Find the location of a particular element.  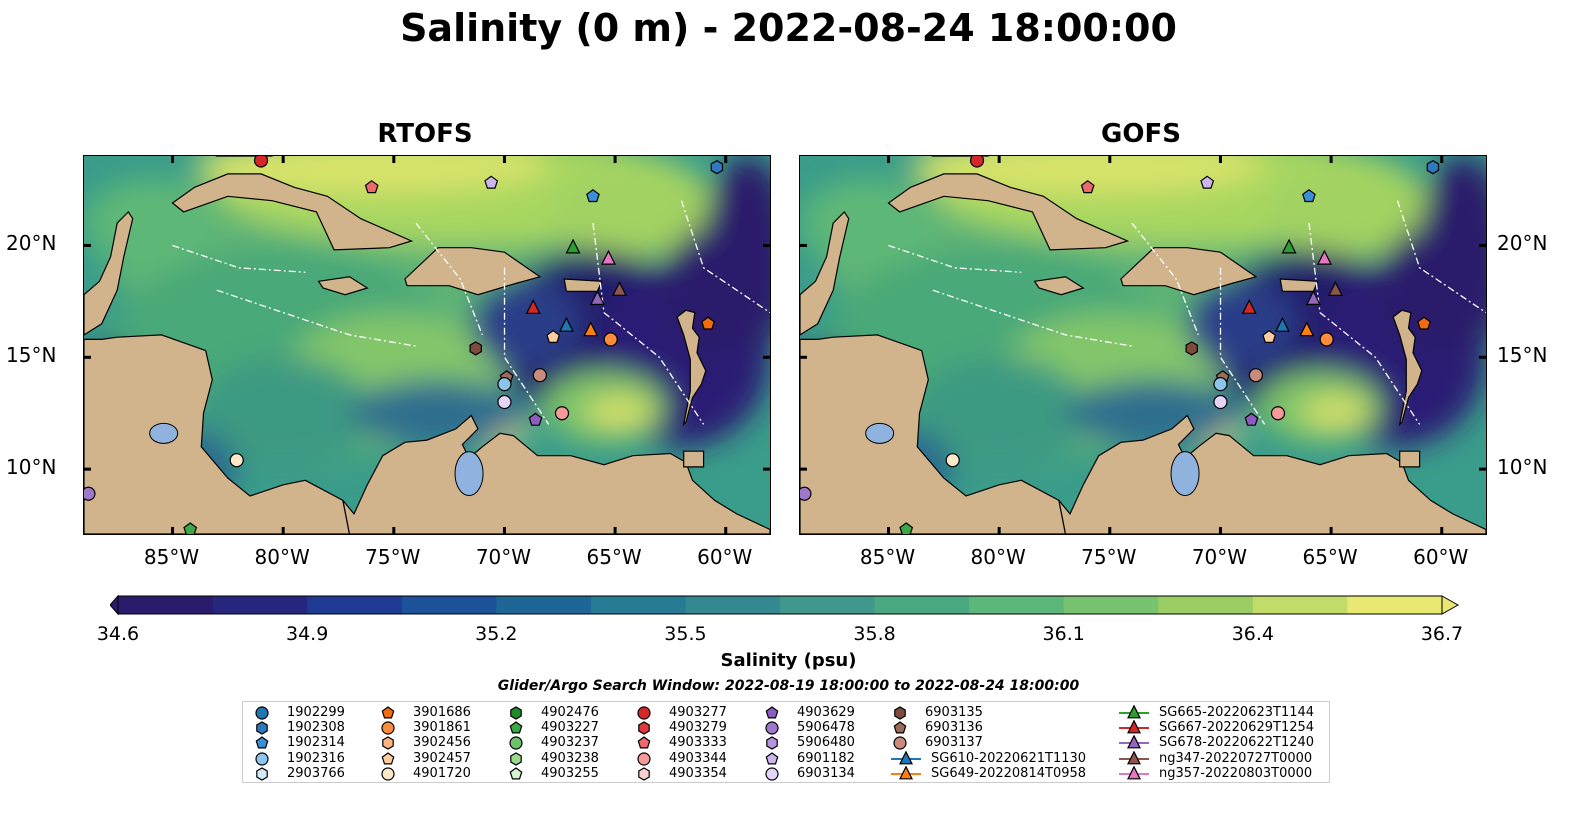

legend-label: 3901861 is located at coordinates (442, 728).